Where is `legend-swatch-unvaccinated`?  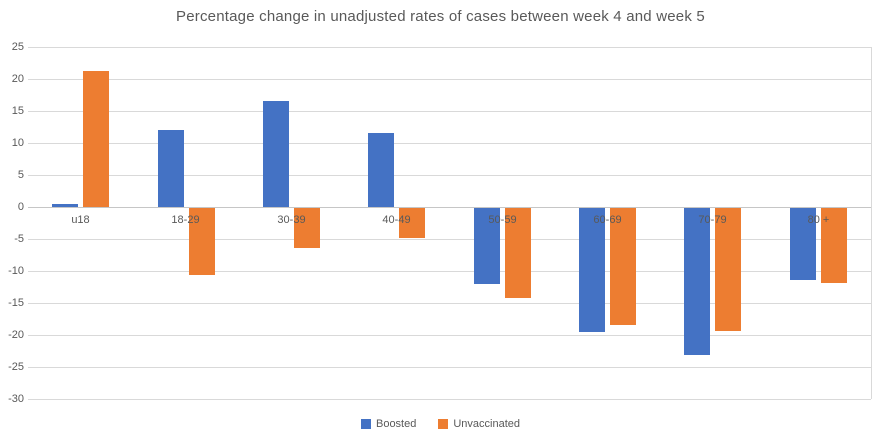
legend-swatch-unvaccinated is located at coordinates (443, 424).